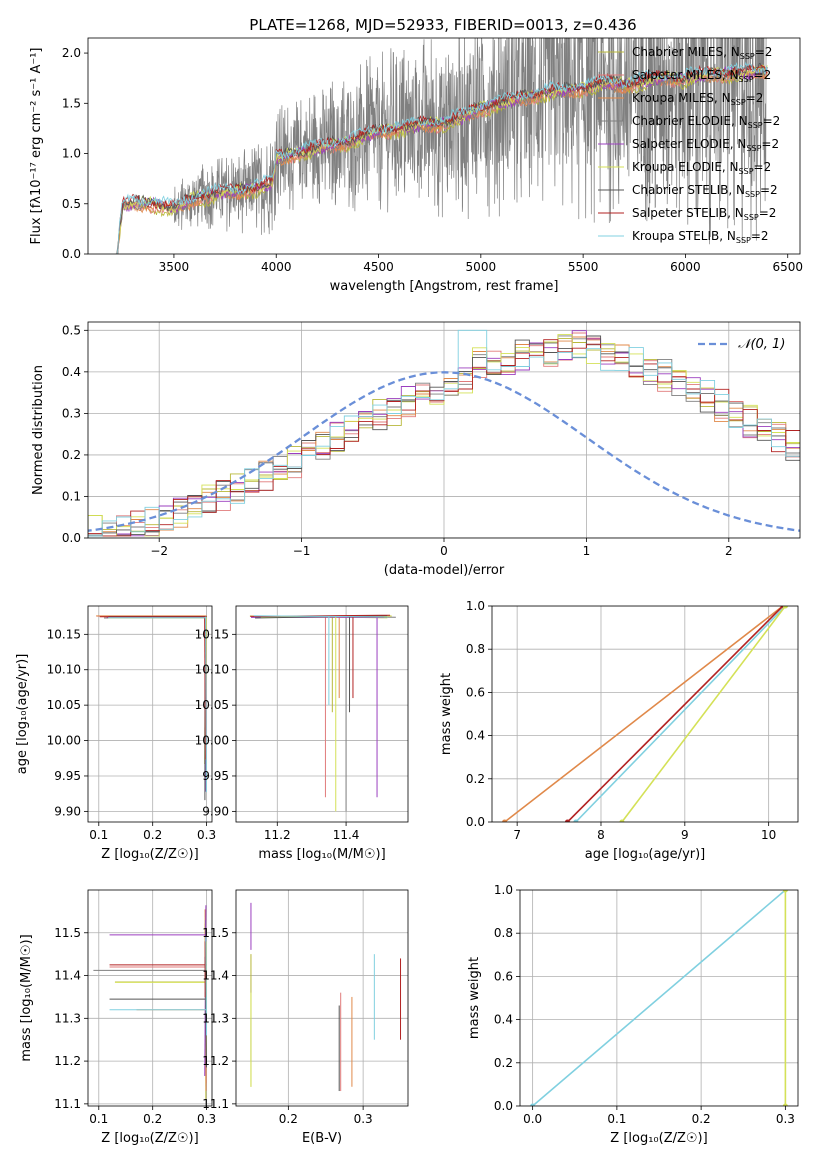 The width and height of the screenshot is (819, 1170). I want to click on y-tick-label: 11.3, so click(215, 1018).